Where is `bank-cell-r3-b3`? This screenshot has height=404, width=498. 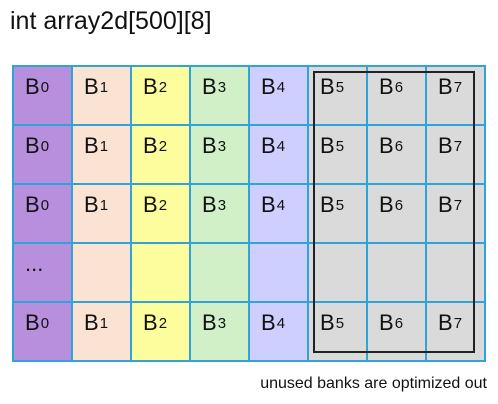 bank-cell-r3-b3 is located at coordinates (220, 273).